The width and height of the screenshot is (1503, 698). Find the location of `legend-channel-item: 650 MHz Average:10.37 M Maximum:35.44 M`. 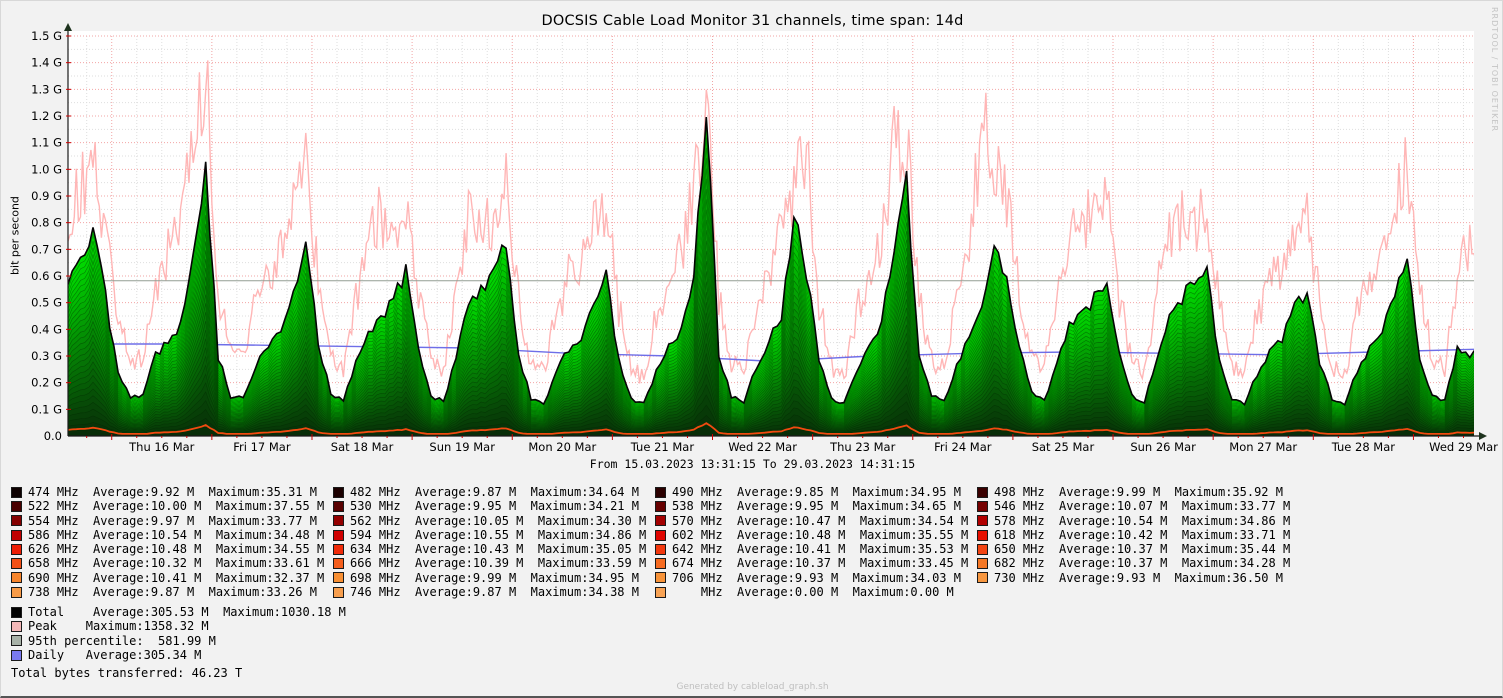

legend-channel-item: 650 MHz Average:10.37 M Maximum:35.44 M is located at coordinates (1138, 549).